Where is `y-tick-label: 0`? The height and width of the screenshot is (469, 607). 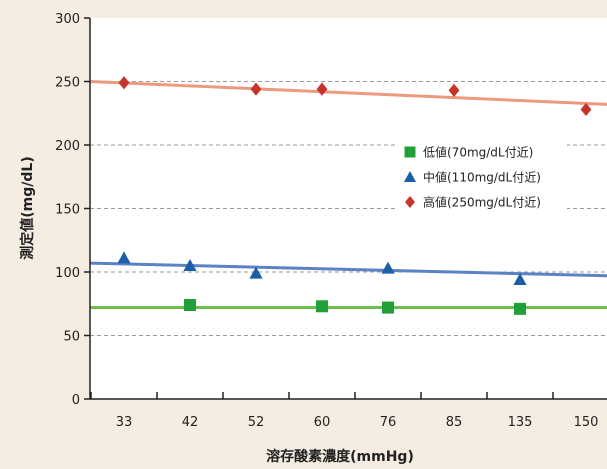
y-tick-label: 0 is located at coordinates (76, 400).